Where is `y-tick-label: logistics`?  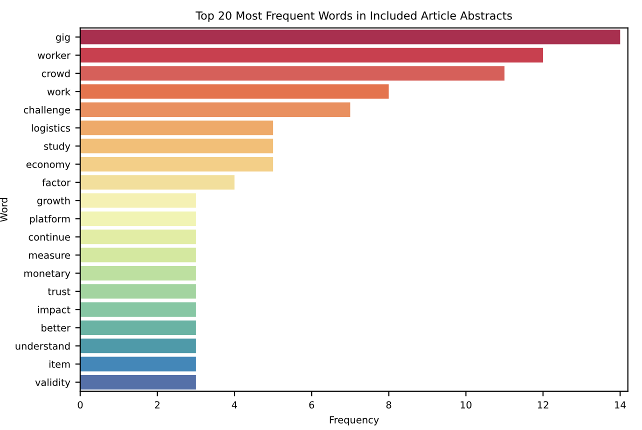 y-tick-label: logistics is located at coordinates (51, 129).